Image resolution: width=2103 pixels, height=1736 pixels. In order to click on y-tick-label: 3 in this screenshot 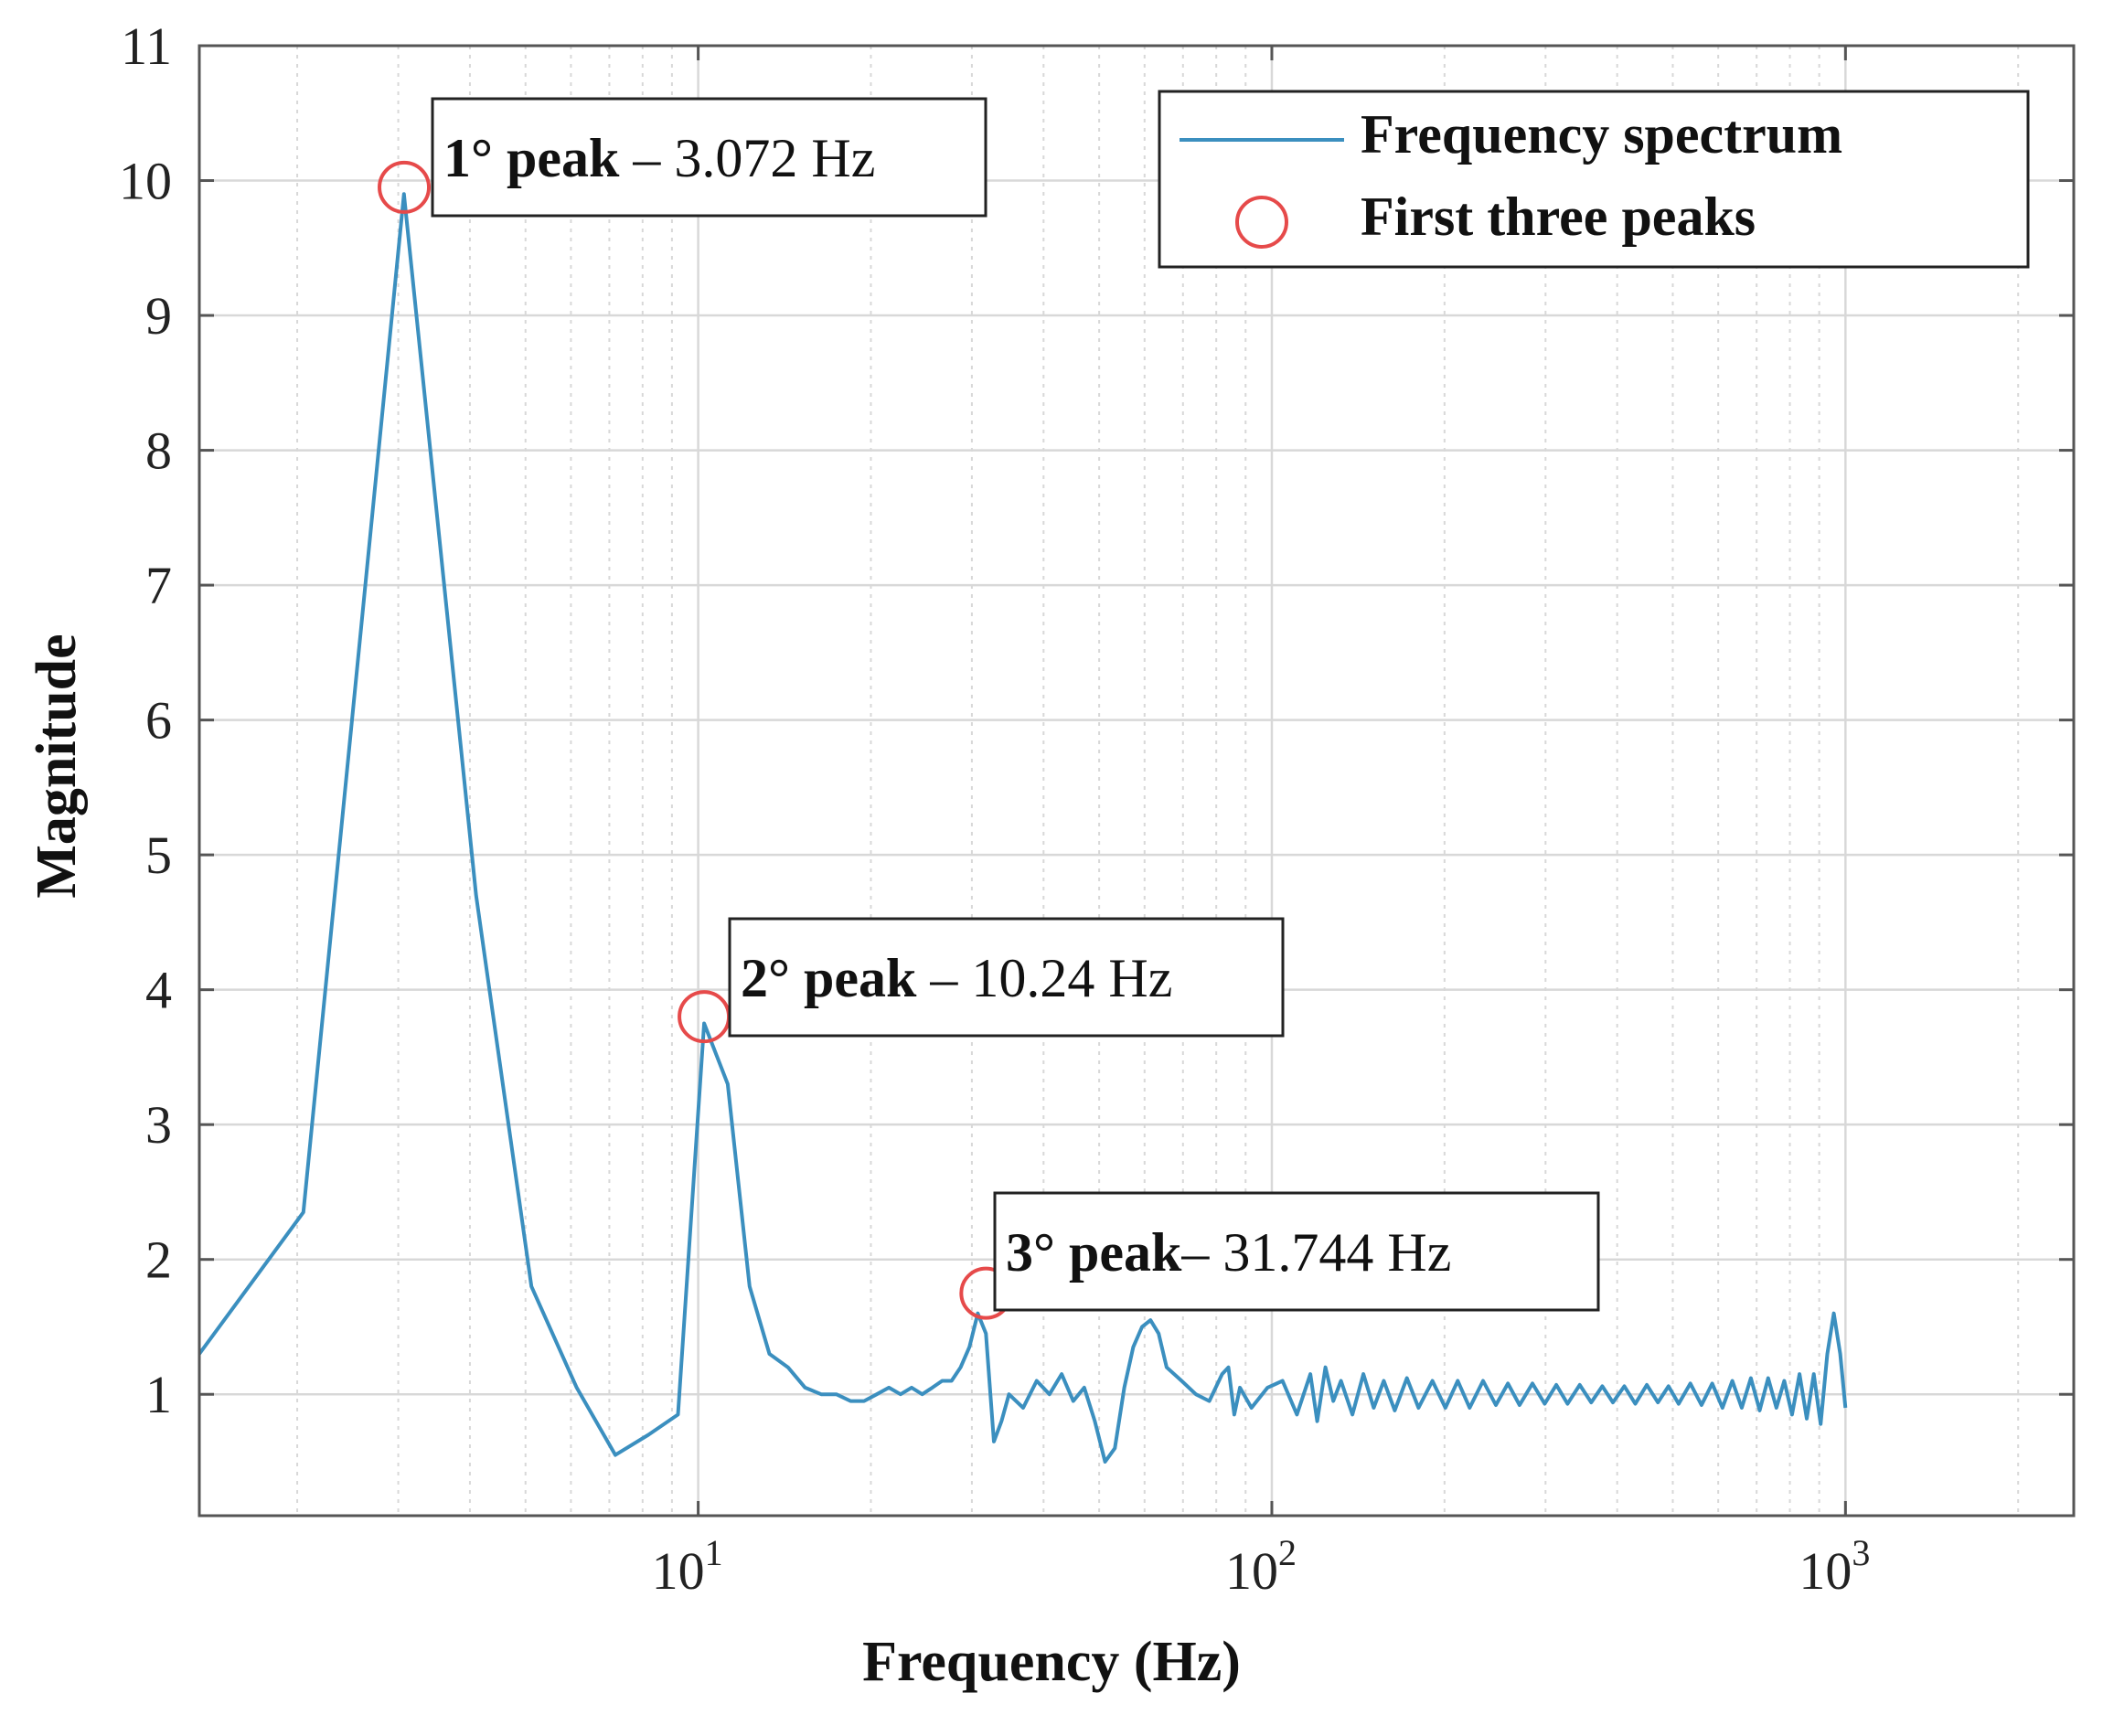, I will do `click(158, 1125)`.